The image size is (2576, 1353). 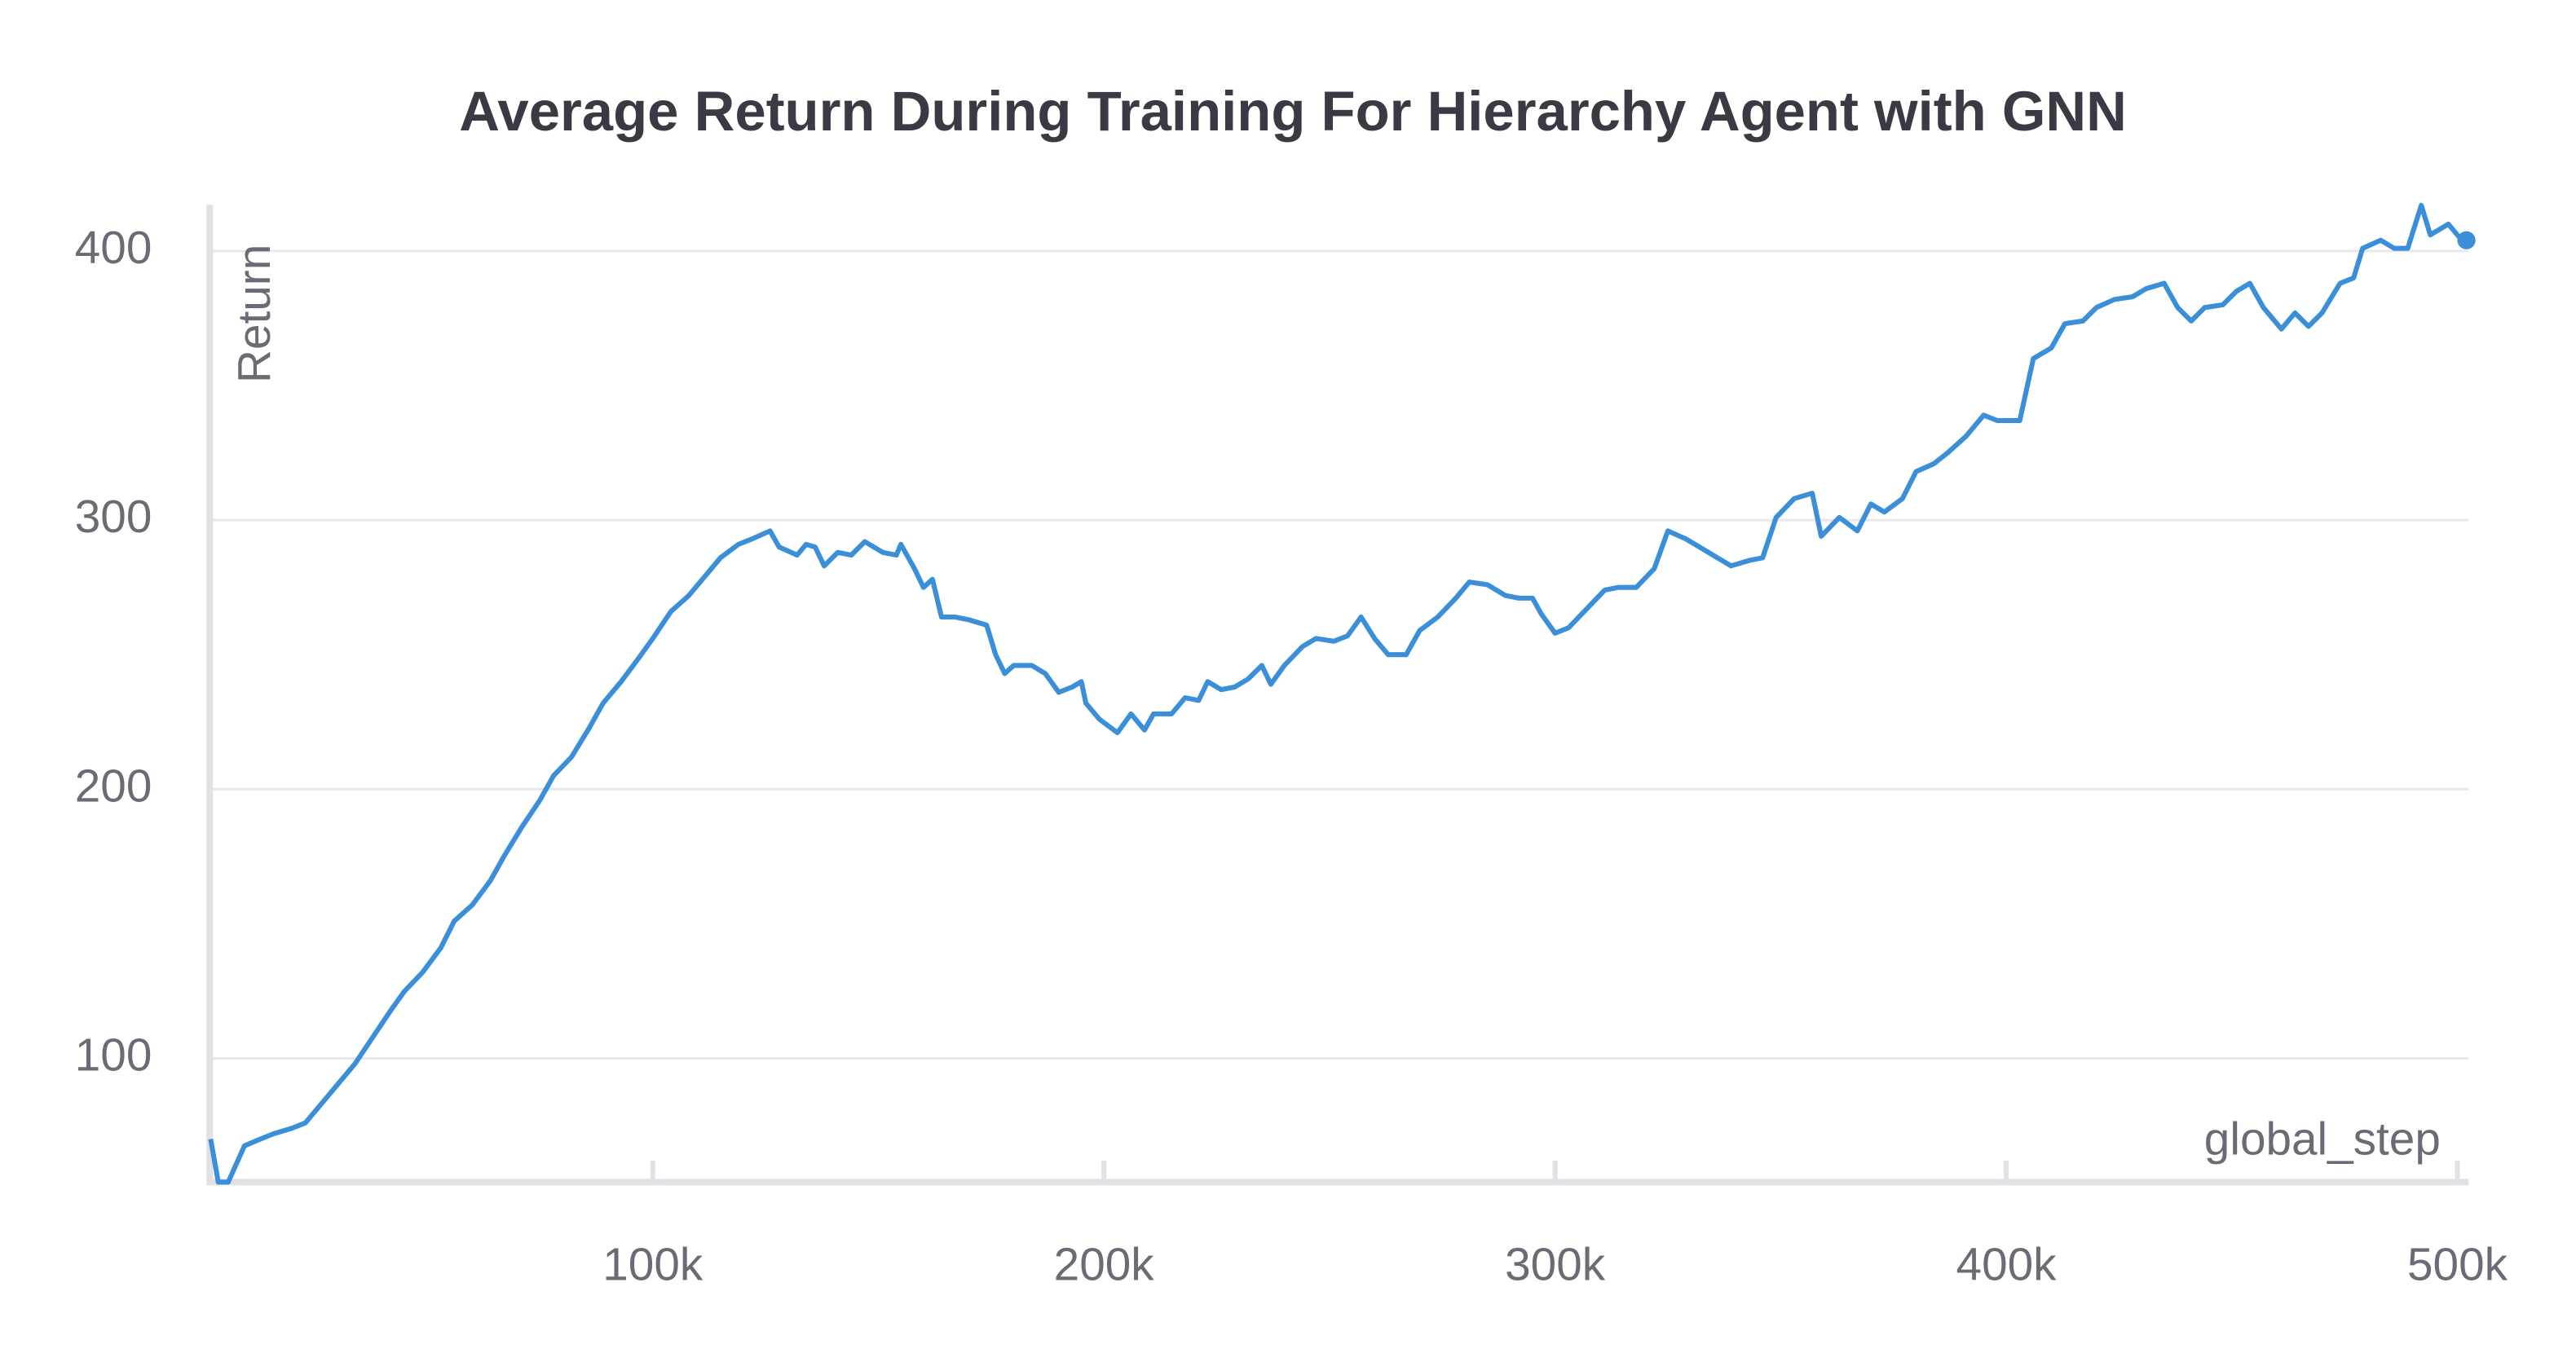 What do you see at coordinates (113, 517) in the screenshot?
I see `y-tick-label: 300` at bounding box center [113, 517].